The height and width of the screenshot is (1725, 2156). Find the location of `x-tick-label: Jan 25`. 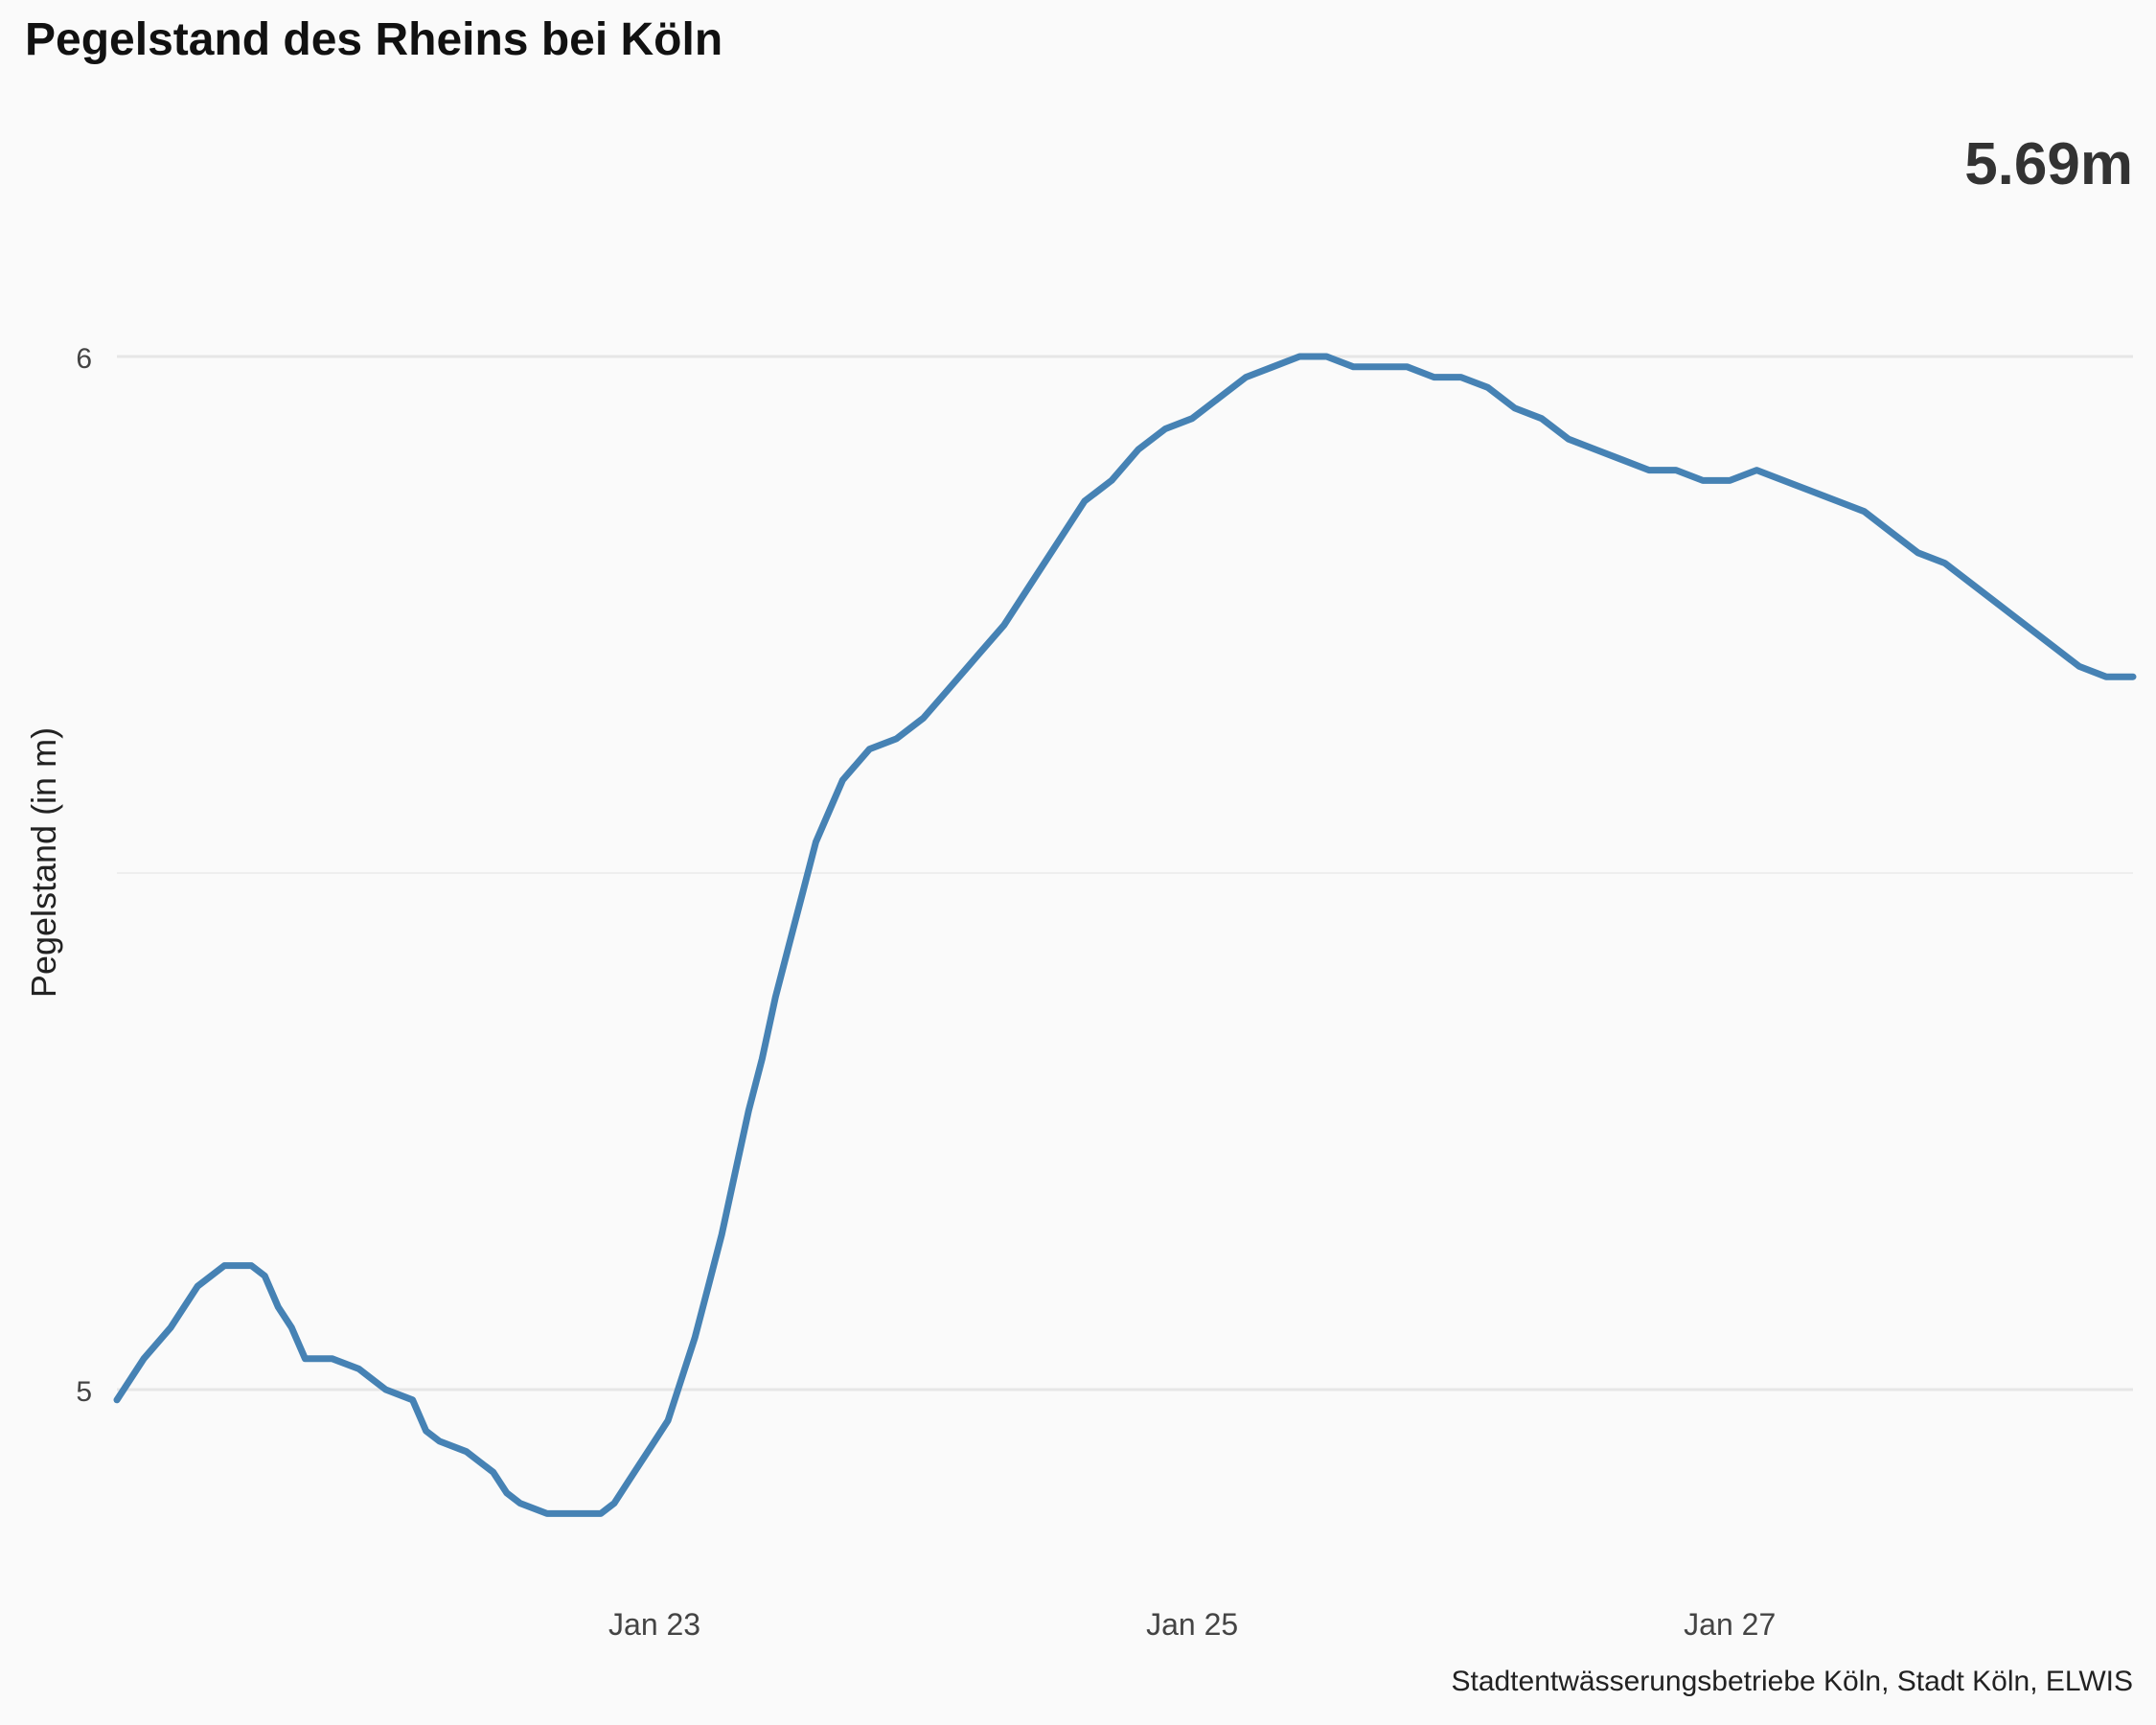

x-tick-label: Jan 25 is located at coordinates (1192, 1624).